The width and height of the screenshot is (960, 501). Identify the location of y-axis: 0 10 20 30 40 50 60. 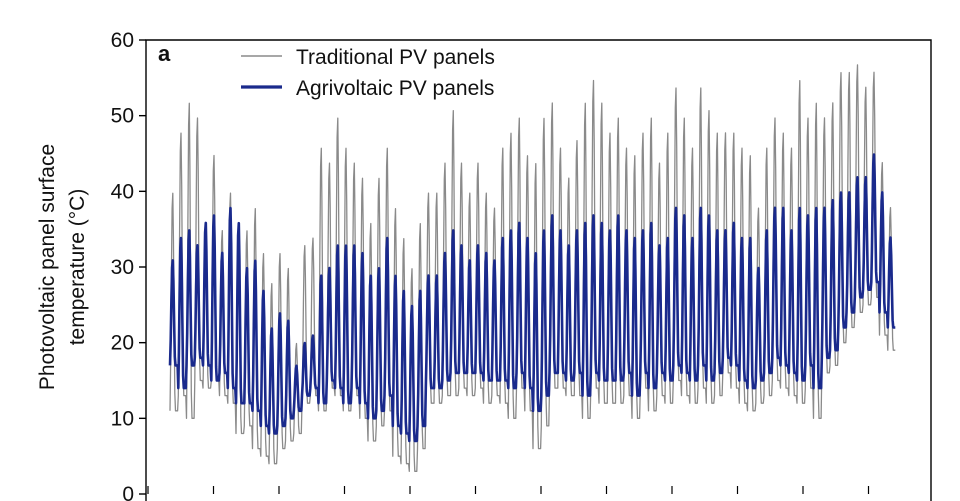
(128, 265).